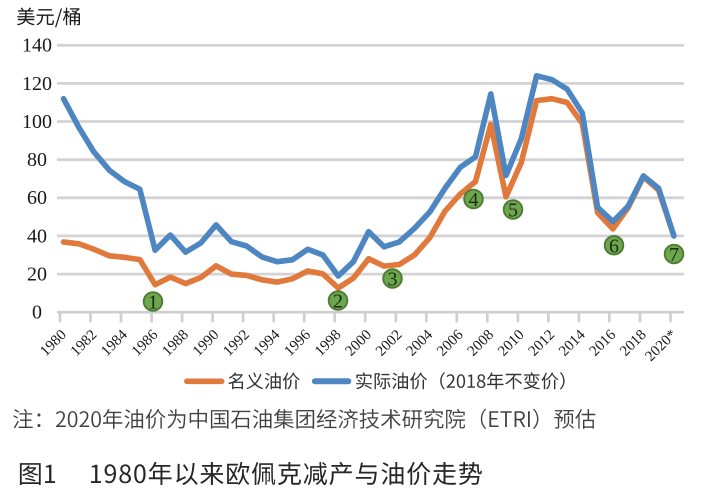  What do you see at coordinates (614, 246) in the screenshot?
I see `svg-text: 6` at bounding box center [614, 246].